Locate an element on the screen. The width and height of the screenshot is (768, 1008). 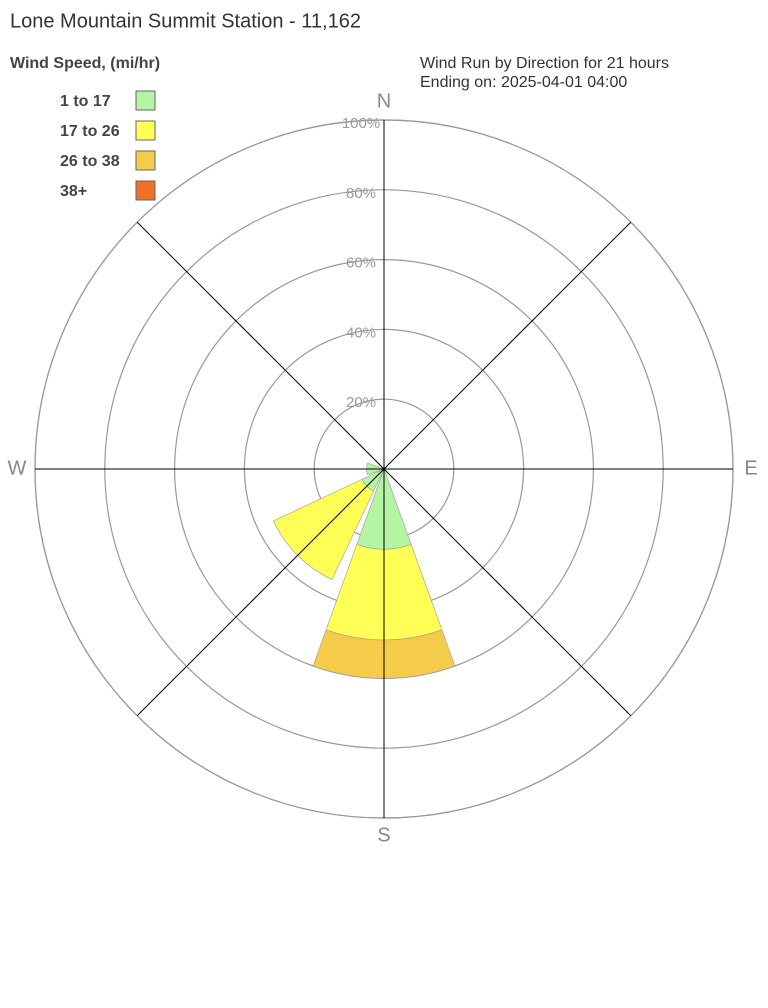
legend-label: 1 to 17 is located at coordinates (85, 101).